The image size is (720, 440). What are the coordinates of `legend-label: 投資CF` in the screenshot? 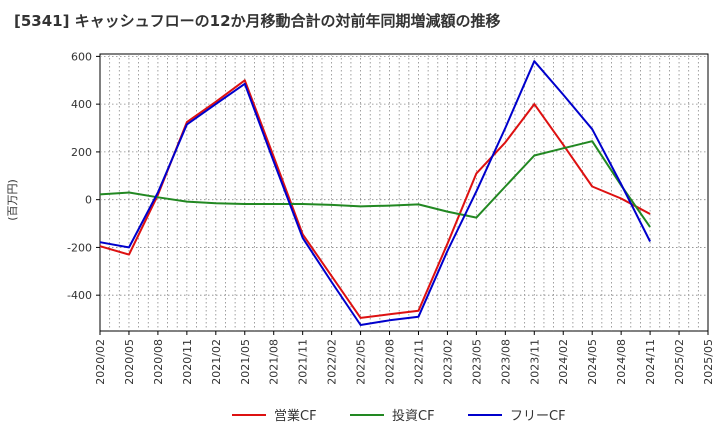 It's located at (413, 416).